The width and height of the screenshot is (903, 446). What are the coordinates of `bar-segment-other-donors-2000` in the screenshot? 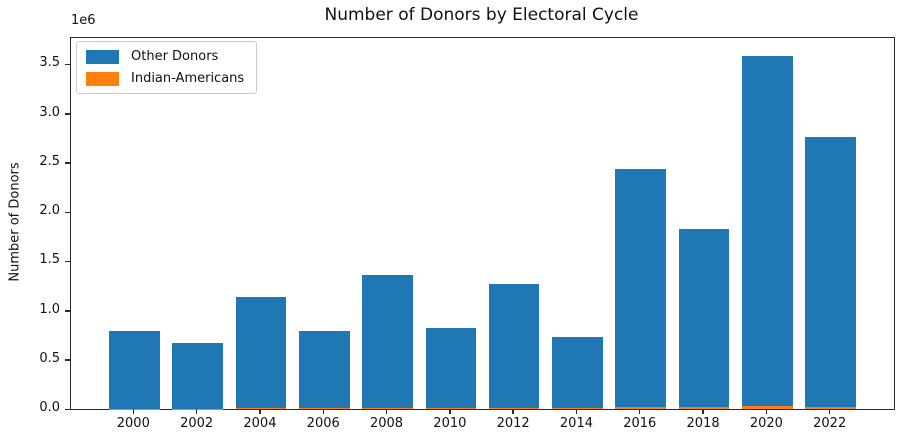 It's located at (134, 370).